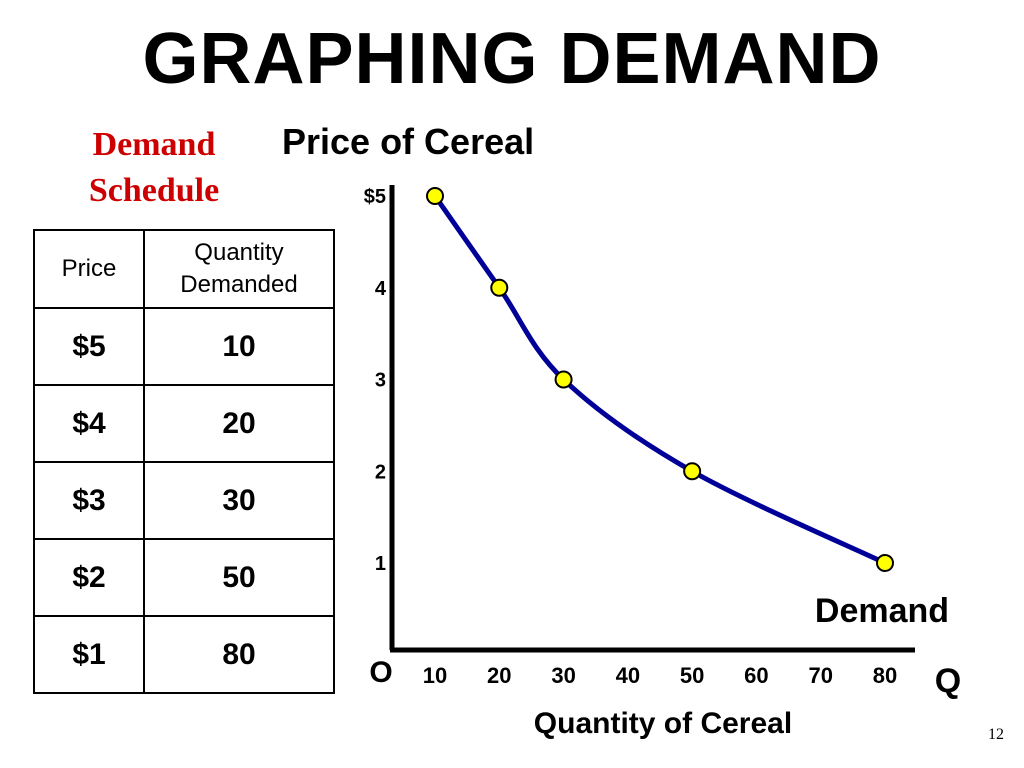 The width and height of the screenshot is (1024, 768). Describe the element at coordinates (89, 423) in the screenshot. I see `price-cell: $4` at that location.